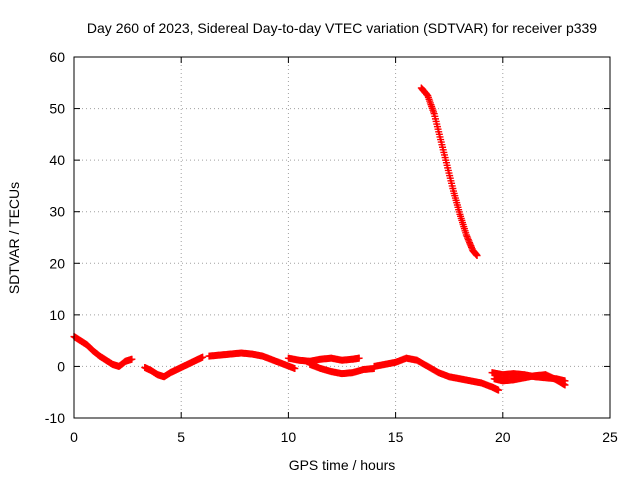 The width and height of the screenshot is (640, 480). Describe the element at coordinates (57, 160) in the screenshot. I see `y-tick-label: 40` at that location.